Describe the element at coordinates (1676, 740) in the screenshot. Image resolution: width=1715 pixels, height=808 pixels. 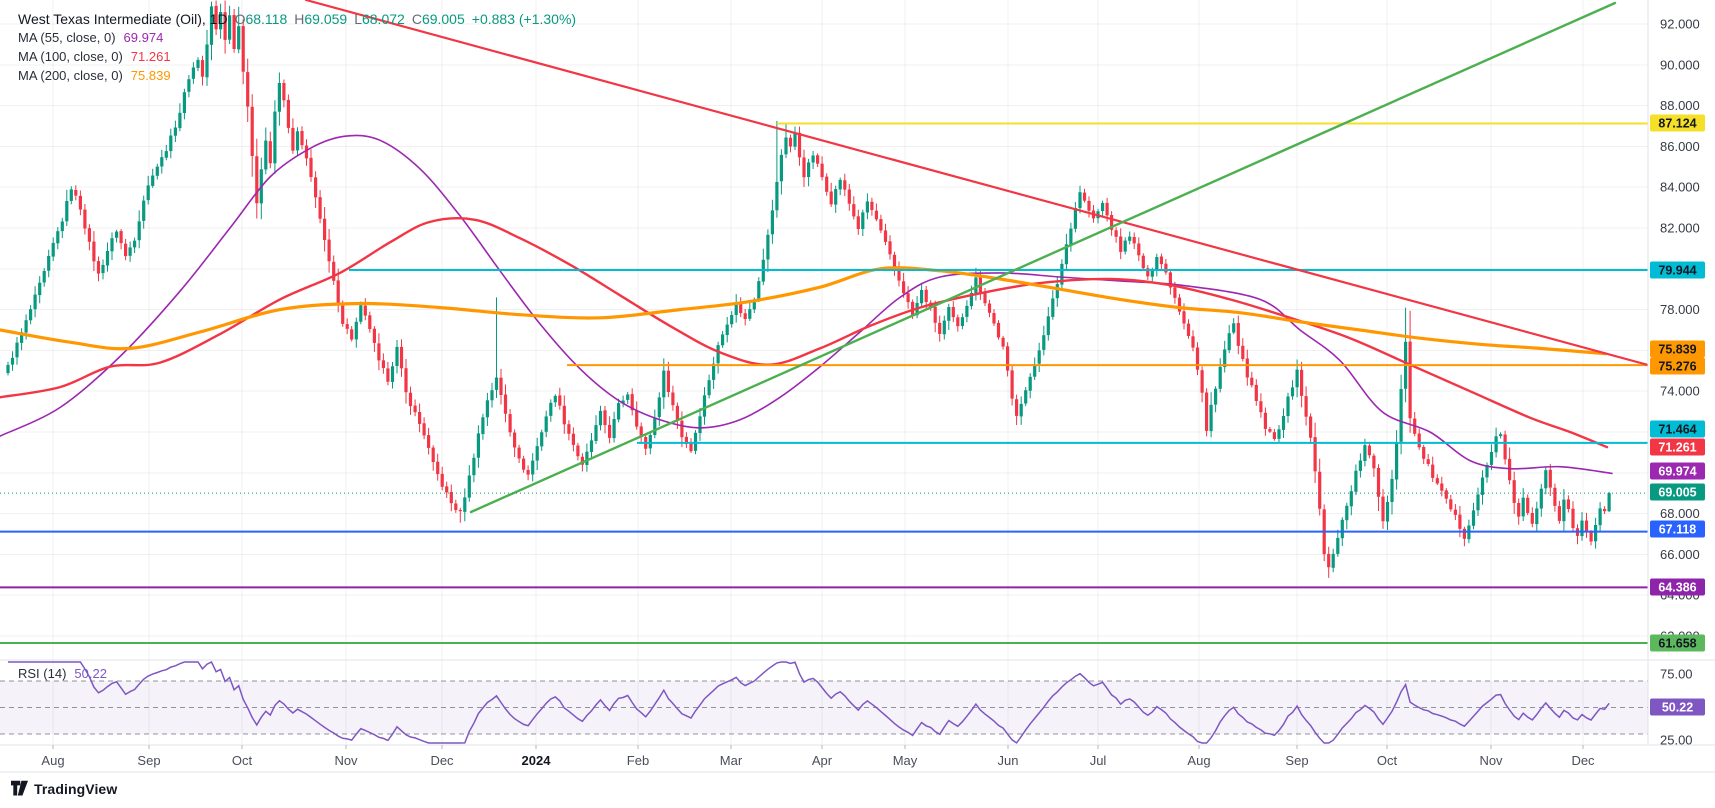
I see `svg-text: 25.00` at that location.